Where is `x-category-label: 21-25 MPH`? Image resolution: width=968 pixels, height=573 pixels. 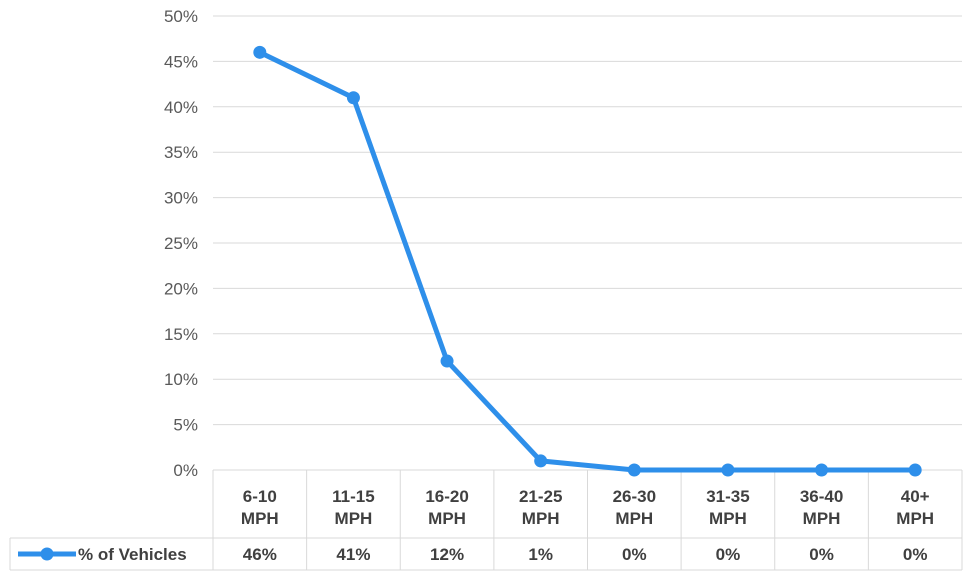 x-category-label: 21-25 MPH is located at coordinates (540, 507).